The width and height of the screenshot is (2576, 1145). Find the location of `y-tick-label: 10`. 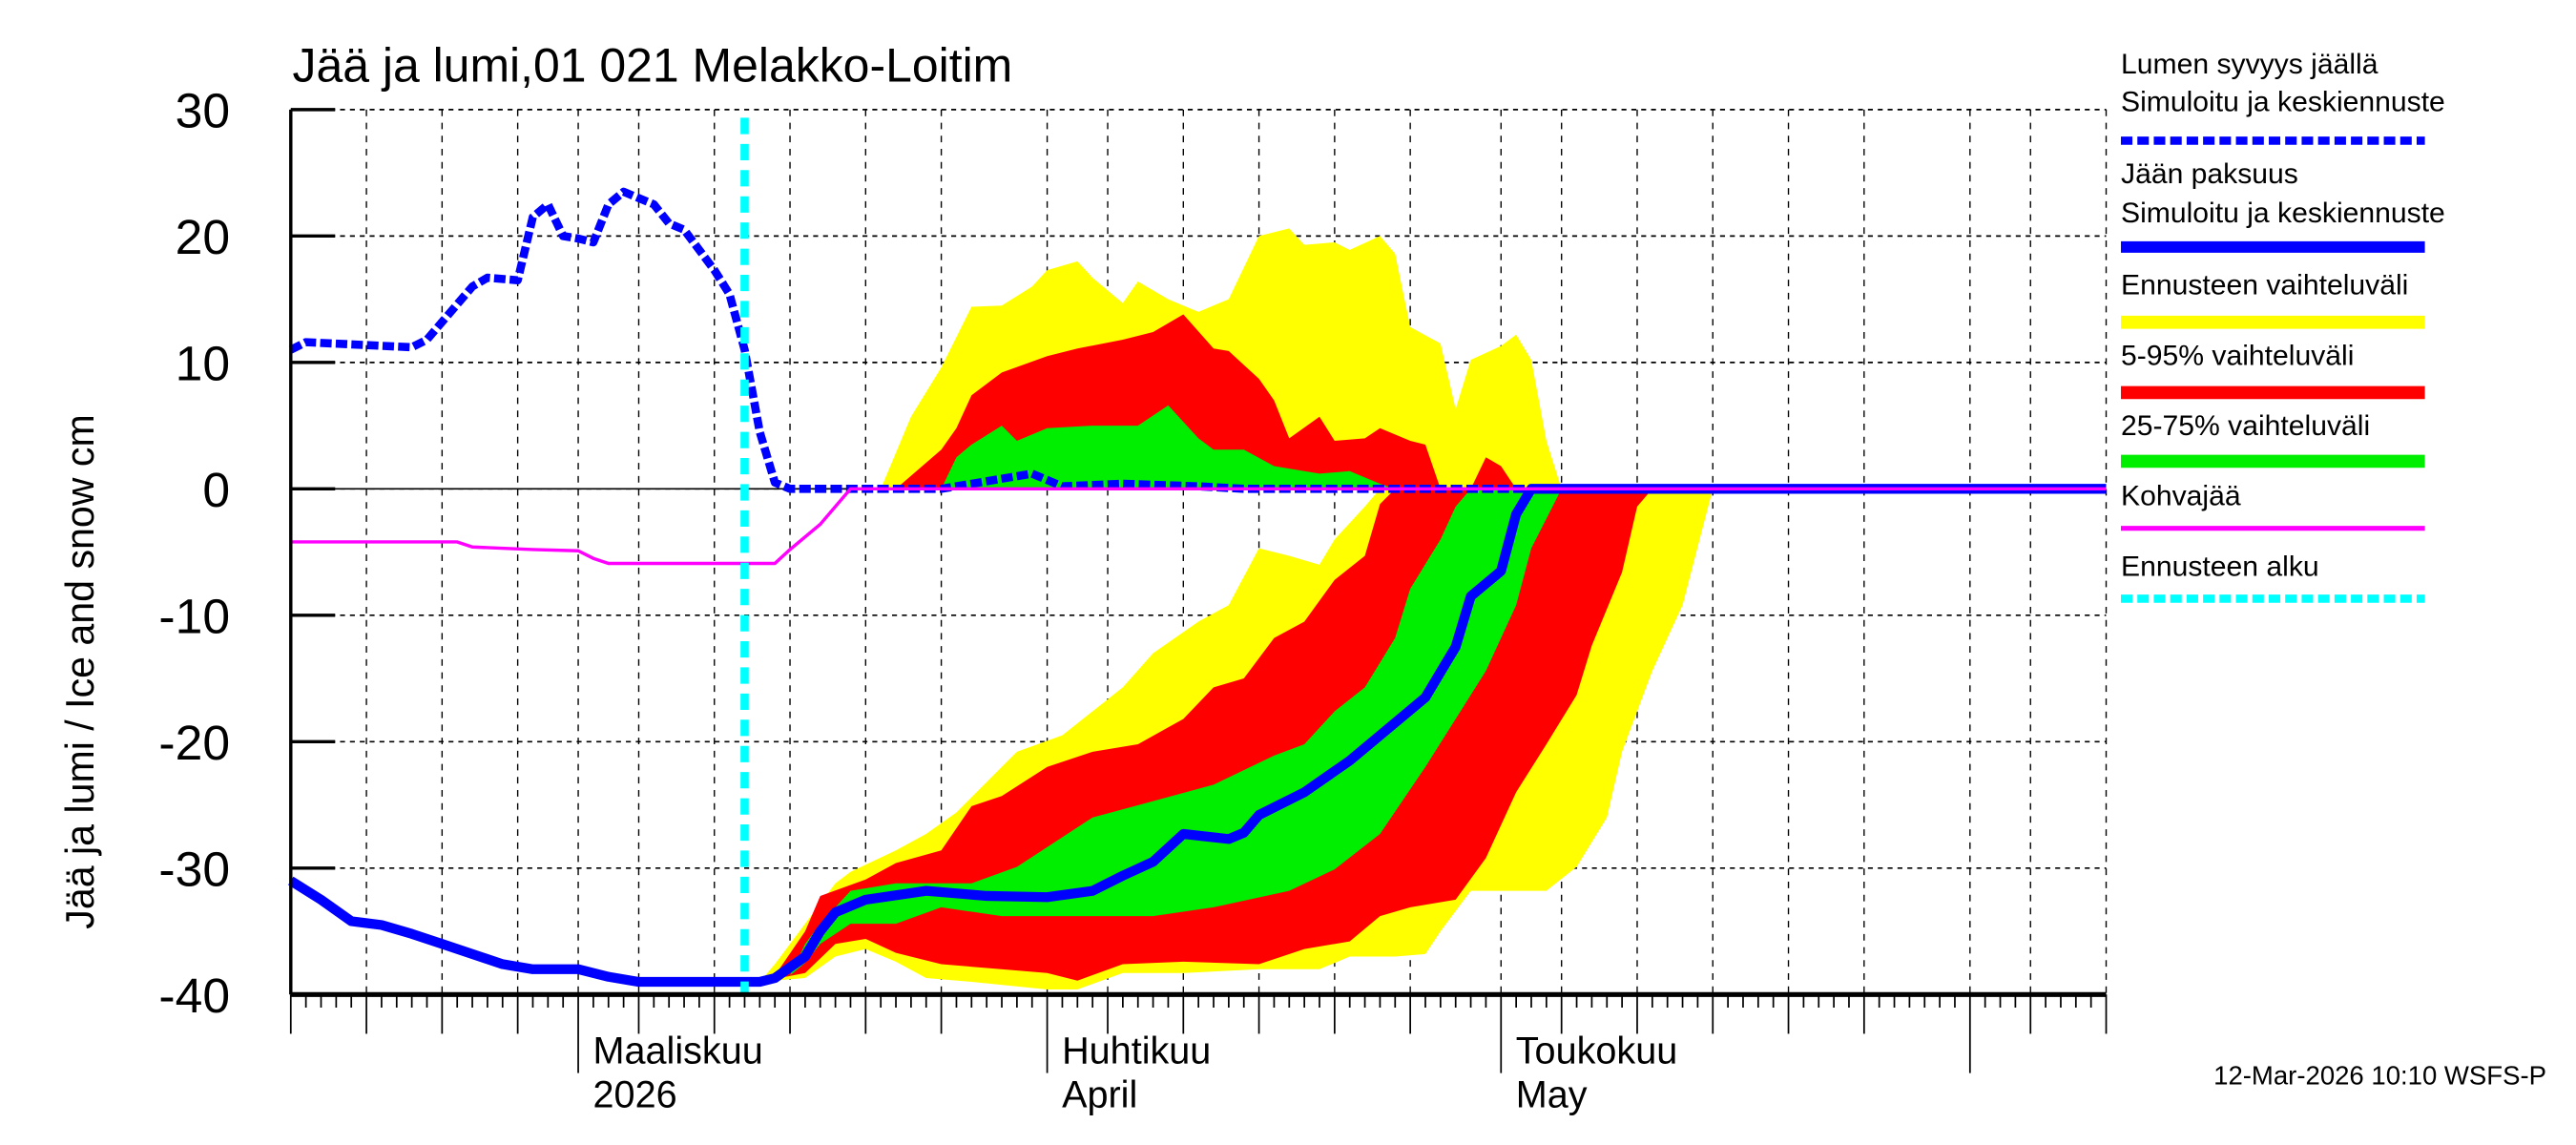

y-tick-label: 10 is located at coordinates (203, 364).